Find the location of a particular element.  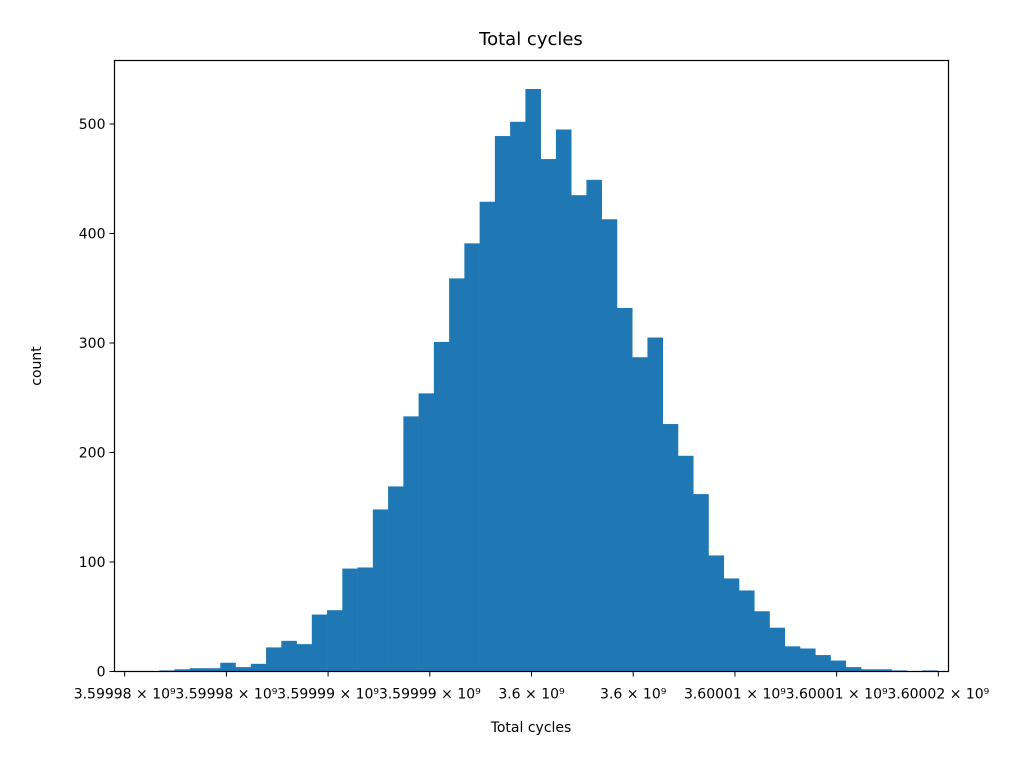

y-tick-label: 300 is located at coordinates (92, 344).